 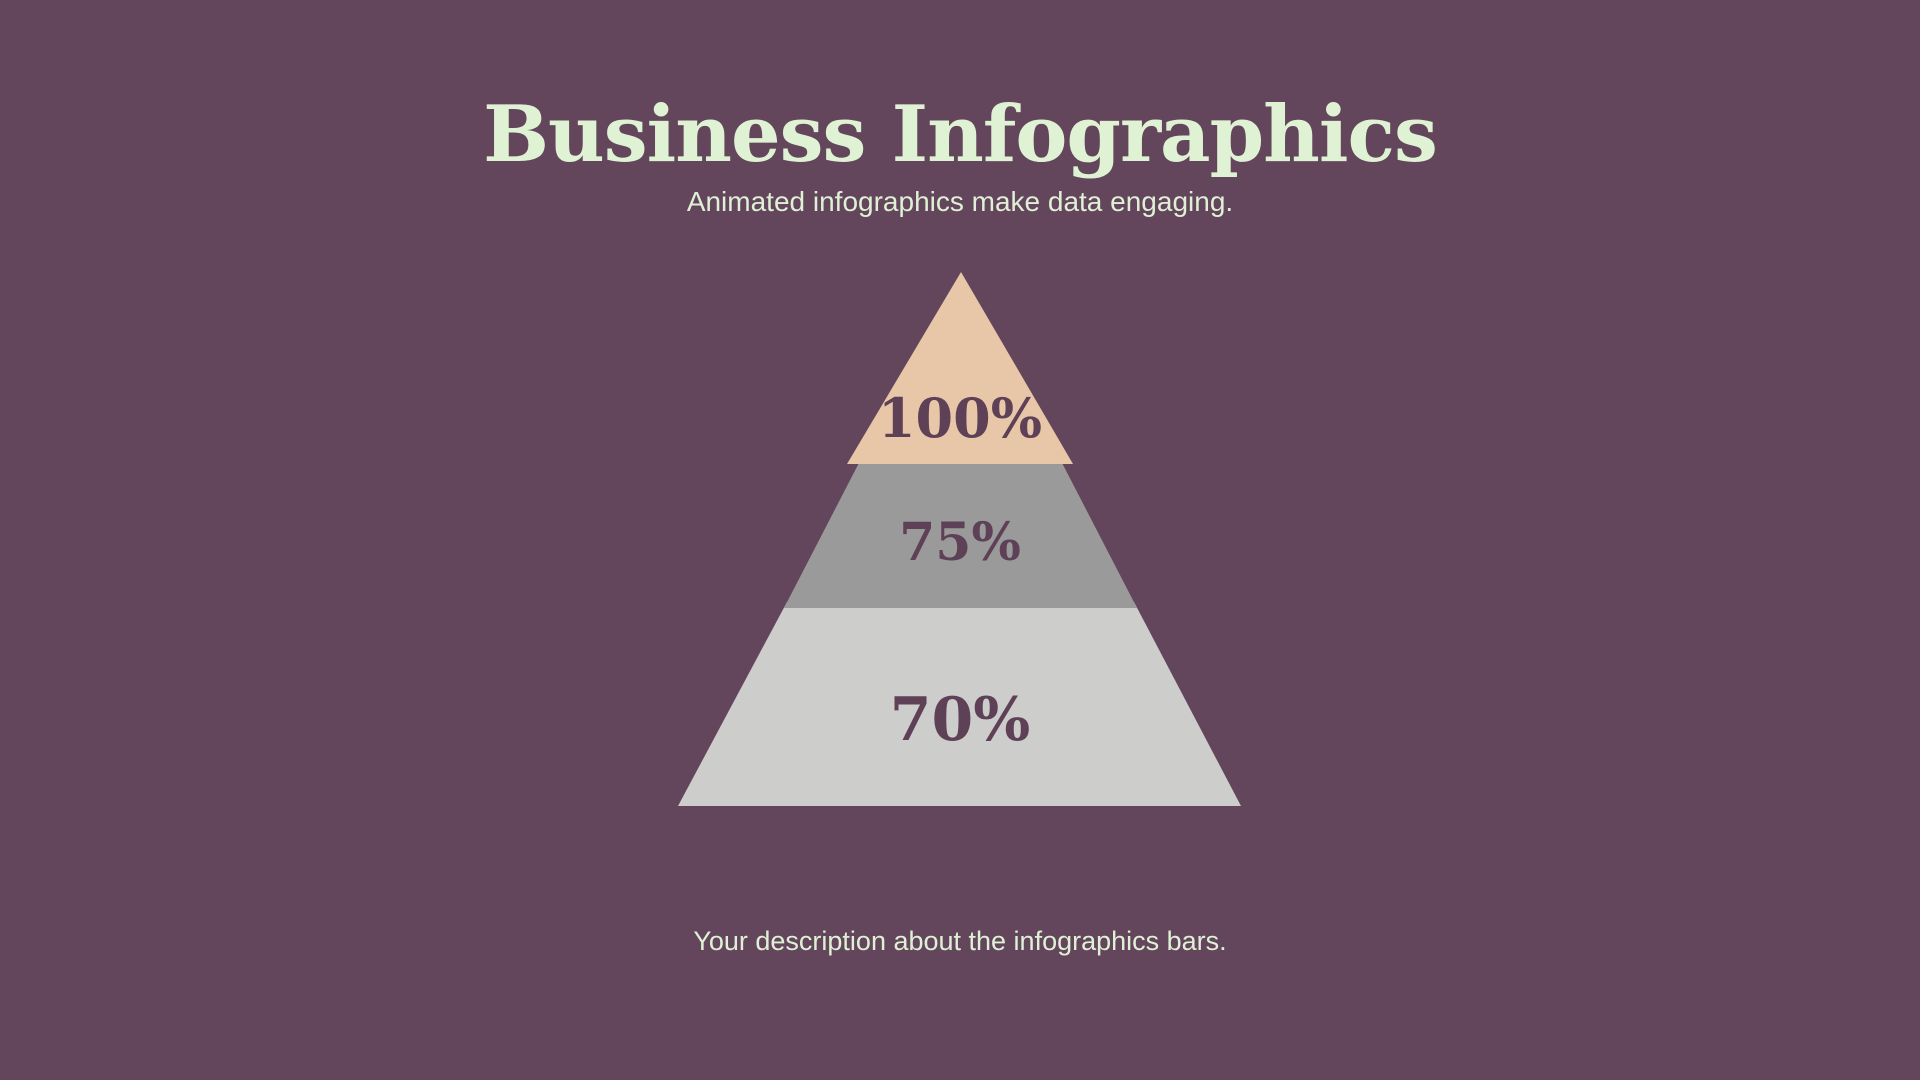 What do you see at coordinates (960, 720) in the screenshot?
I see `pyramid-label-70: 70%` at bounding box center [960, 720].